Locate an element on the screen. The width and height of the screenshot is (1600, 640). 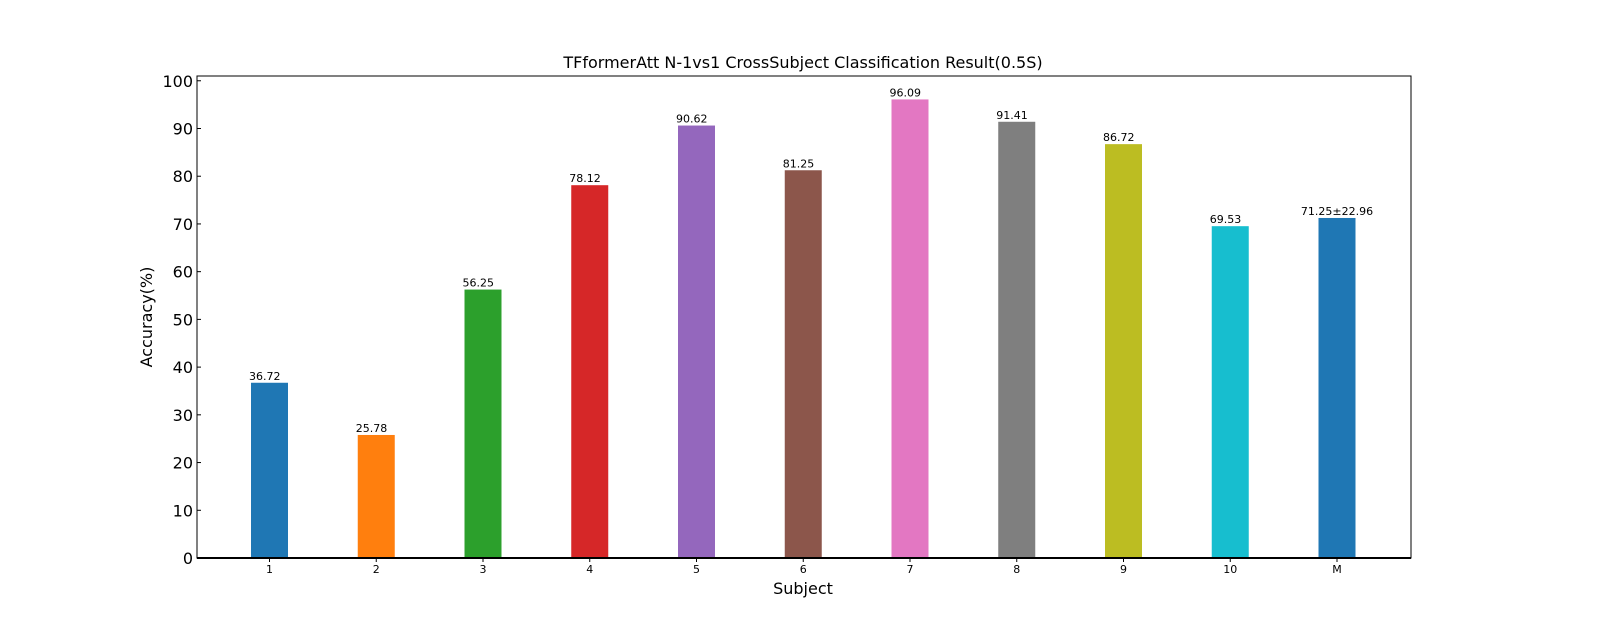
x-axis-label: Subject is located at coordinates (803, 588).